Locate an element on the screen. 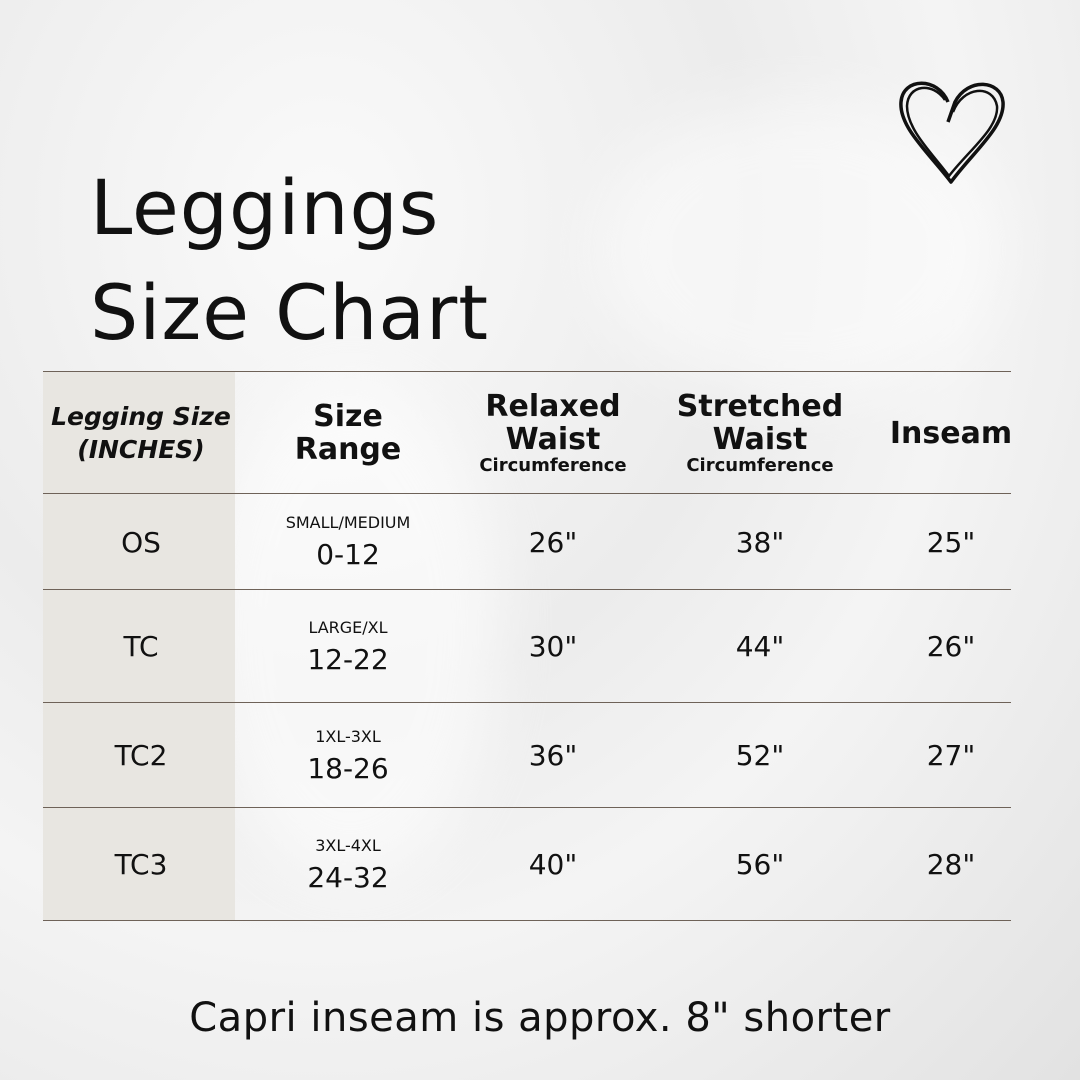 This screenshot has width=1080, height=1080. header-stretched-waist: Stretched Waist Circumference is located at coordinates (760, 433).